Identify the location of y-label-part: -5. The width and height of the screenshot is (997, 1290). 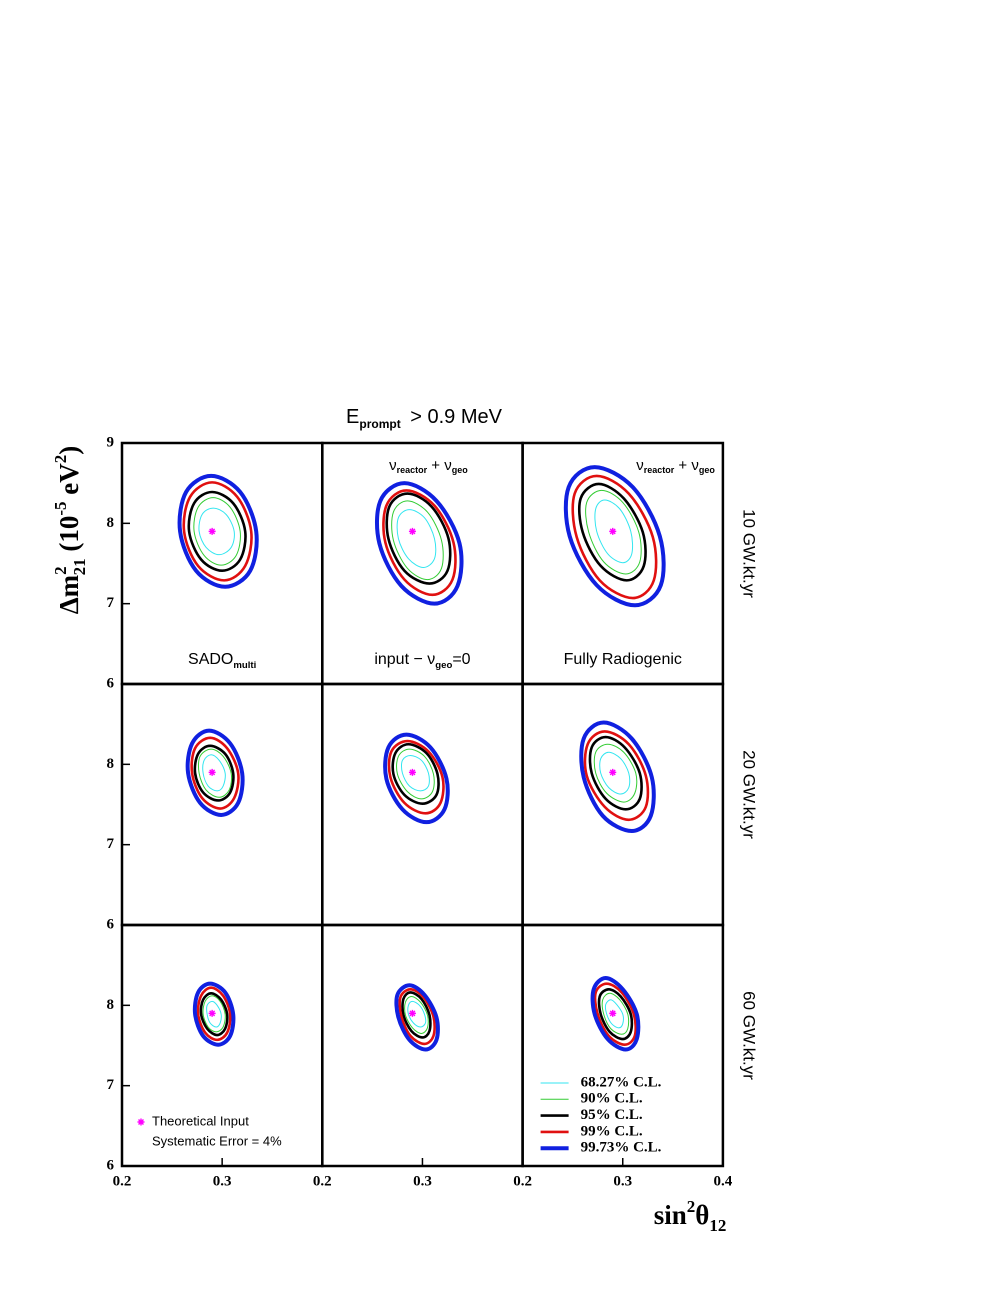
(60, 508).